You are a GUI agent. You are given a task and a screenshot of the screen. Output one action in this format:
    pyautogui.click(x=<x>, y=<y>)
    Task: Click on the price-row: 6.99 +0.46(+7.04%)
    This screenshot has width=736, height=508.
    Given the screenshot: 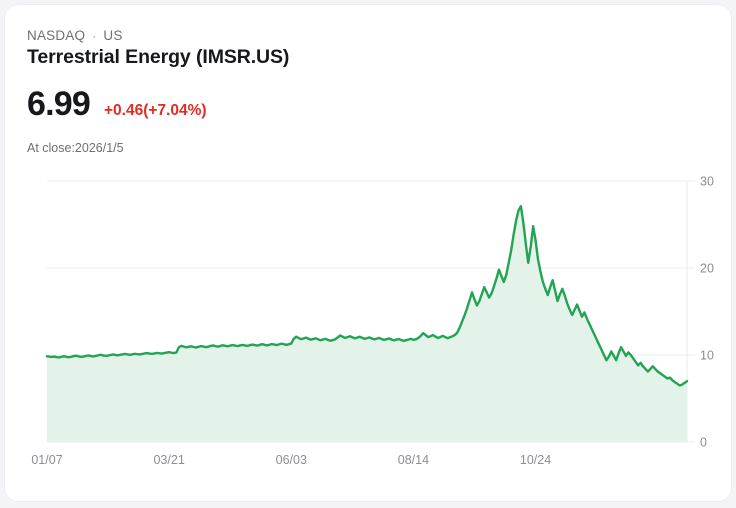 What is the action you would take?
    pyautogui.click(x=117, y=104)
    